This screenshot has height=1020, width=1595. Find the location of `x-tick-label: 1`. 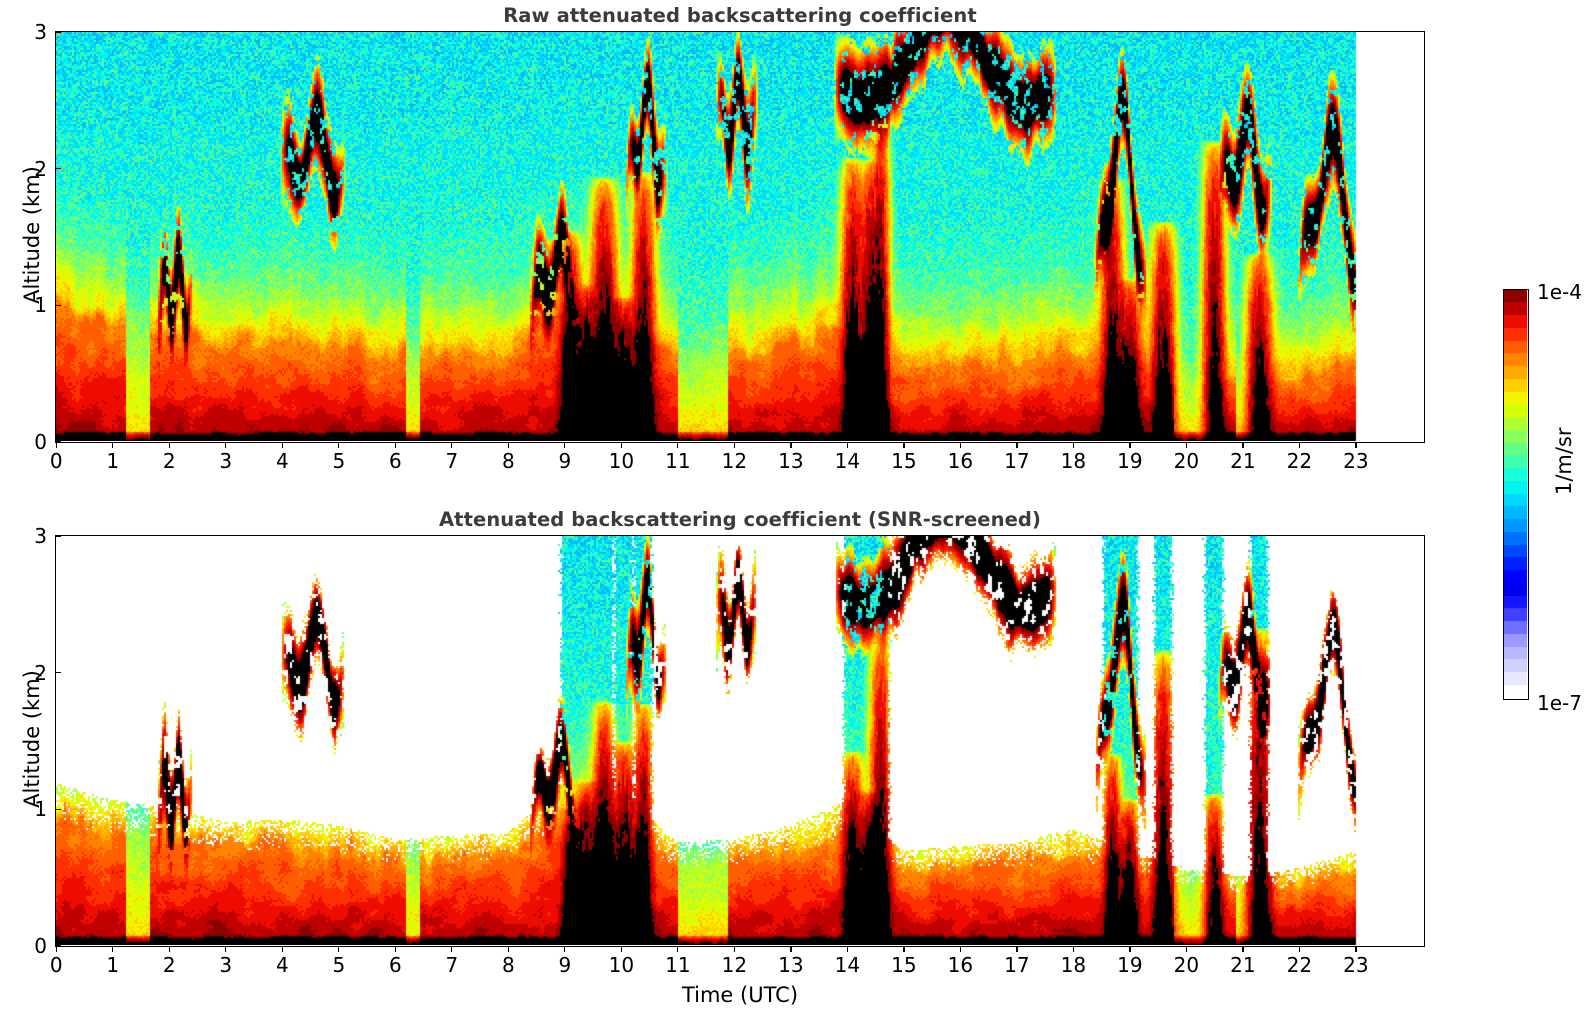

x-tick-label: 1 is located at coordinates (113, 965).